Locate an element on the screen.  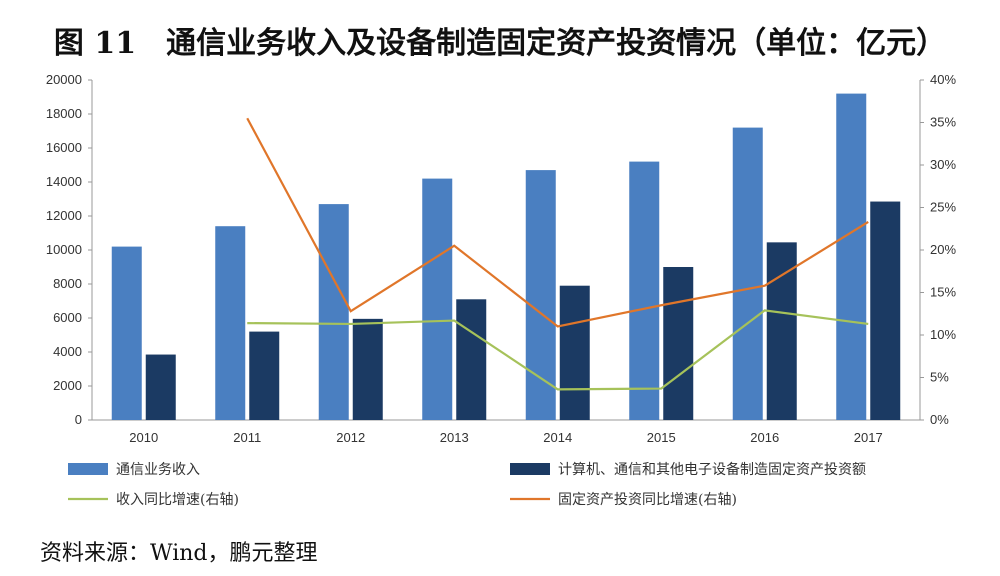
right-tick-label: 30% is located at coordinates (943, 164).